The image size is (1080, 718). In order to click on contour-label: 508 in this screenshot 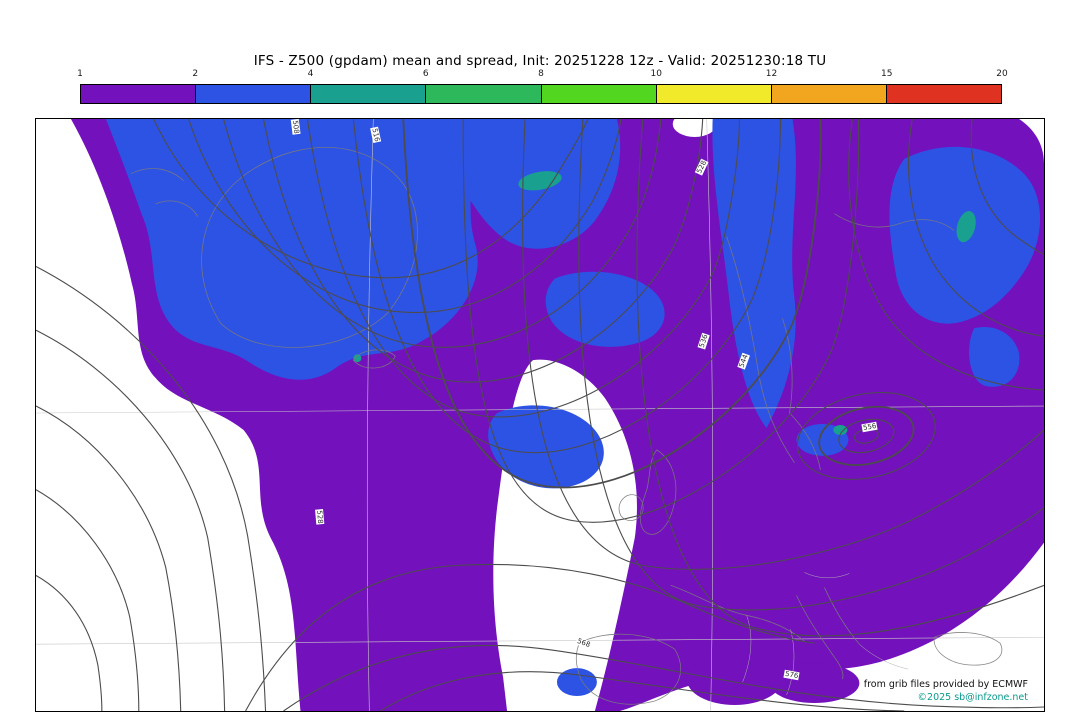, I will do `click(295, 127)`.